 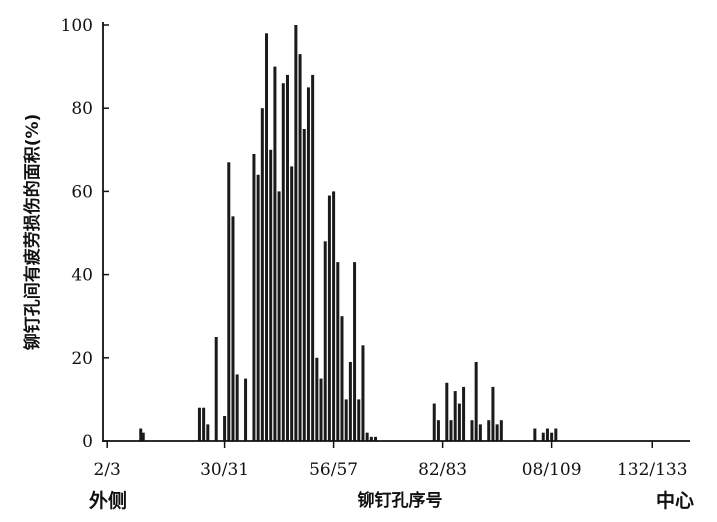 What do you see at coordinates (82, 359) in the screenshot?
I see `y-tick-label: 20` at bounding box center [82, 359].